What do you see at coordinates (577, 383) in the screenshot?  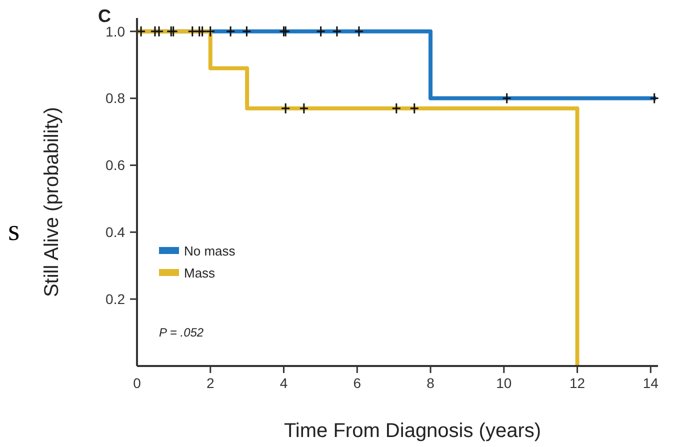 I see `x-tick-label: 12` at bounding box center [577, 383].